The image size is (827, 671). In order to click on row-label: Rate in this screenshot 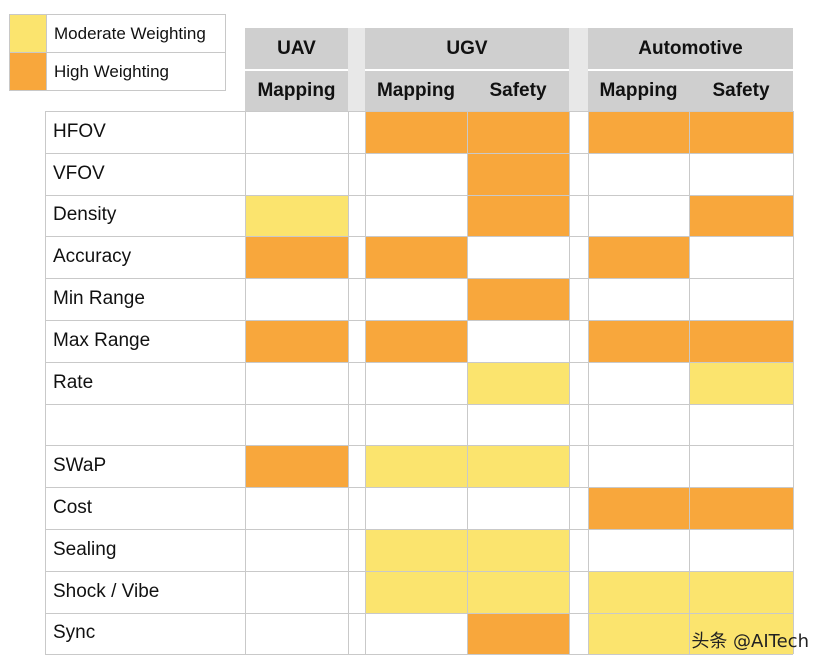, I will do `click(73, 382)`.